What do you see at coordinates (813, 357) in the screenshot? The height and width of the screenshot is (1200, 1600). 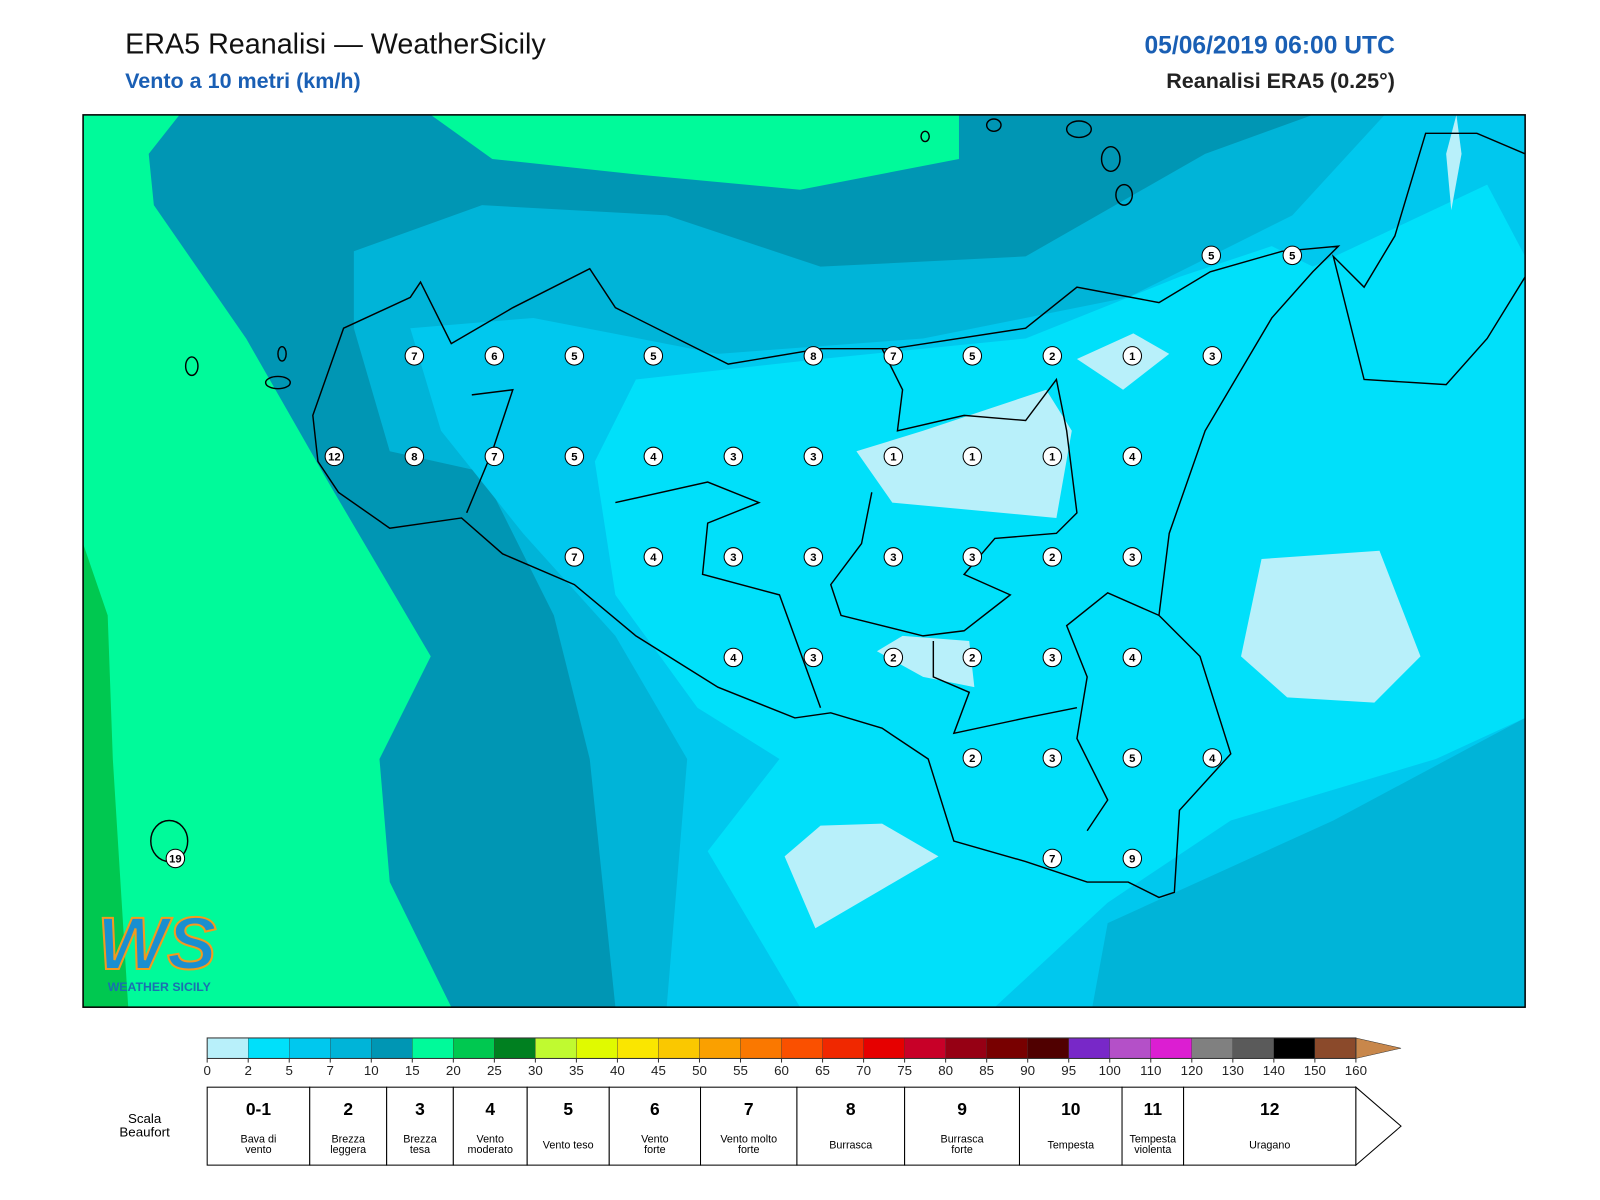 I see `station-value: 8` at bounding box center [813, 357].